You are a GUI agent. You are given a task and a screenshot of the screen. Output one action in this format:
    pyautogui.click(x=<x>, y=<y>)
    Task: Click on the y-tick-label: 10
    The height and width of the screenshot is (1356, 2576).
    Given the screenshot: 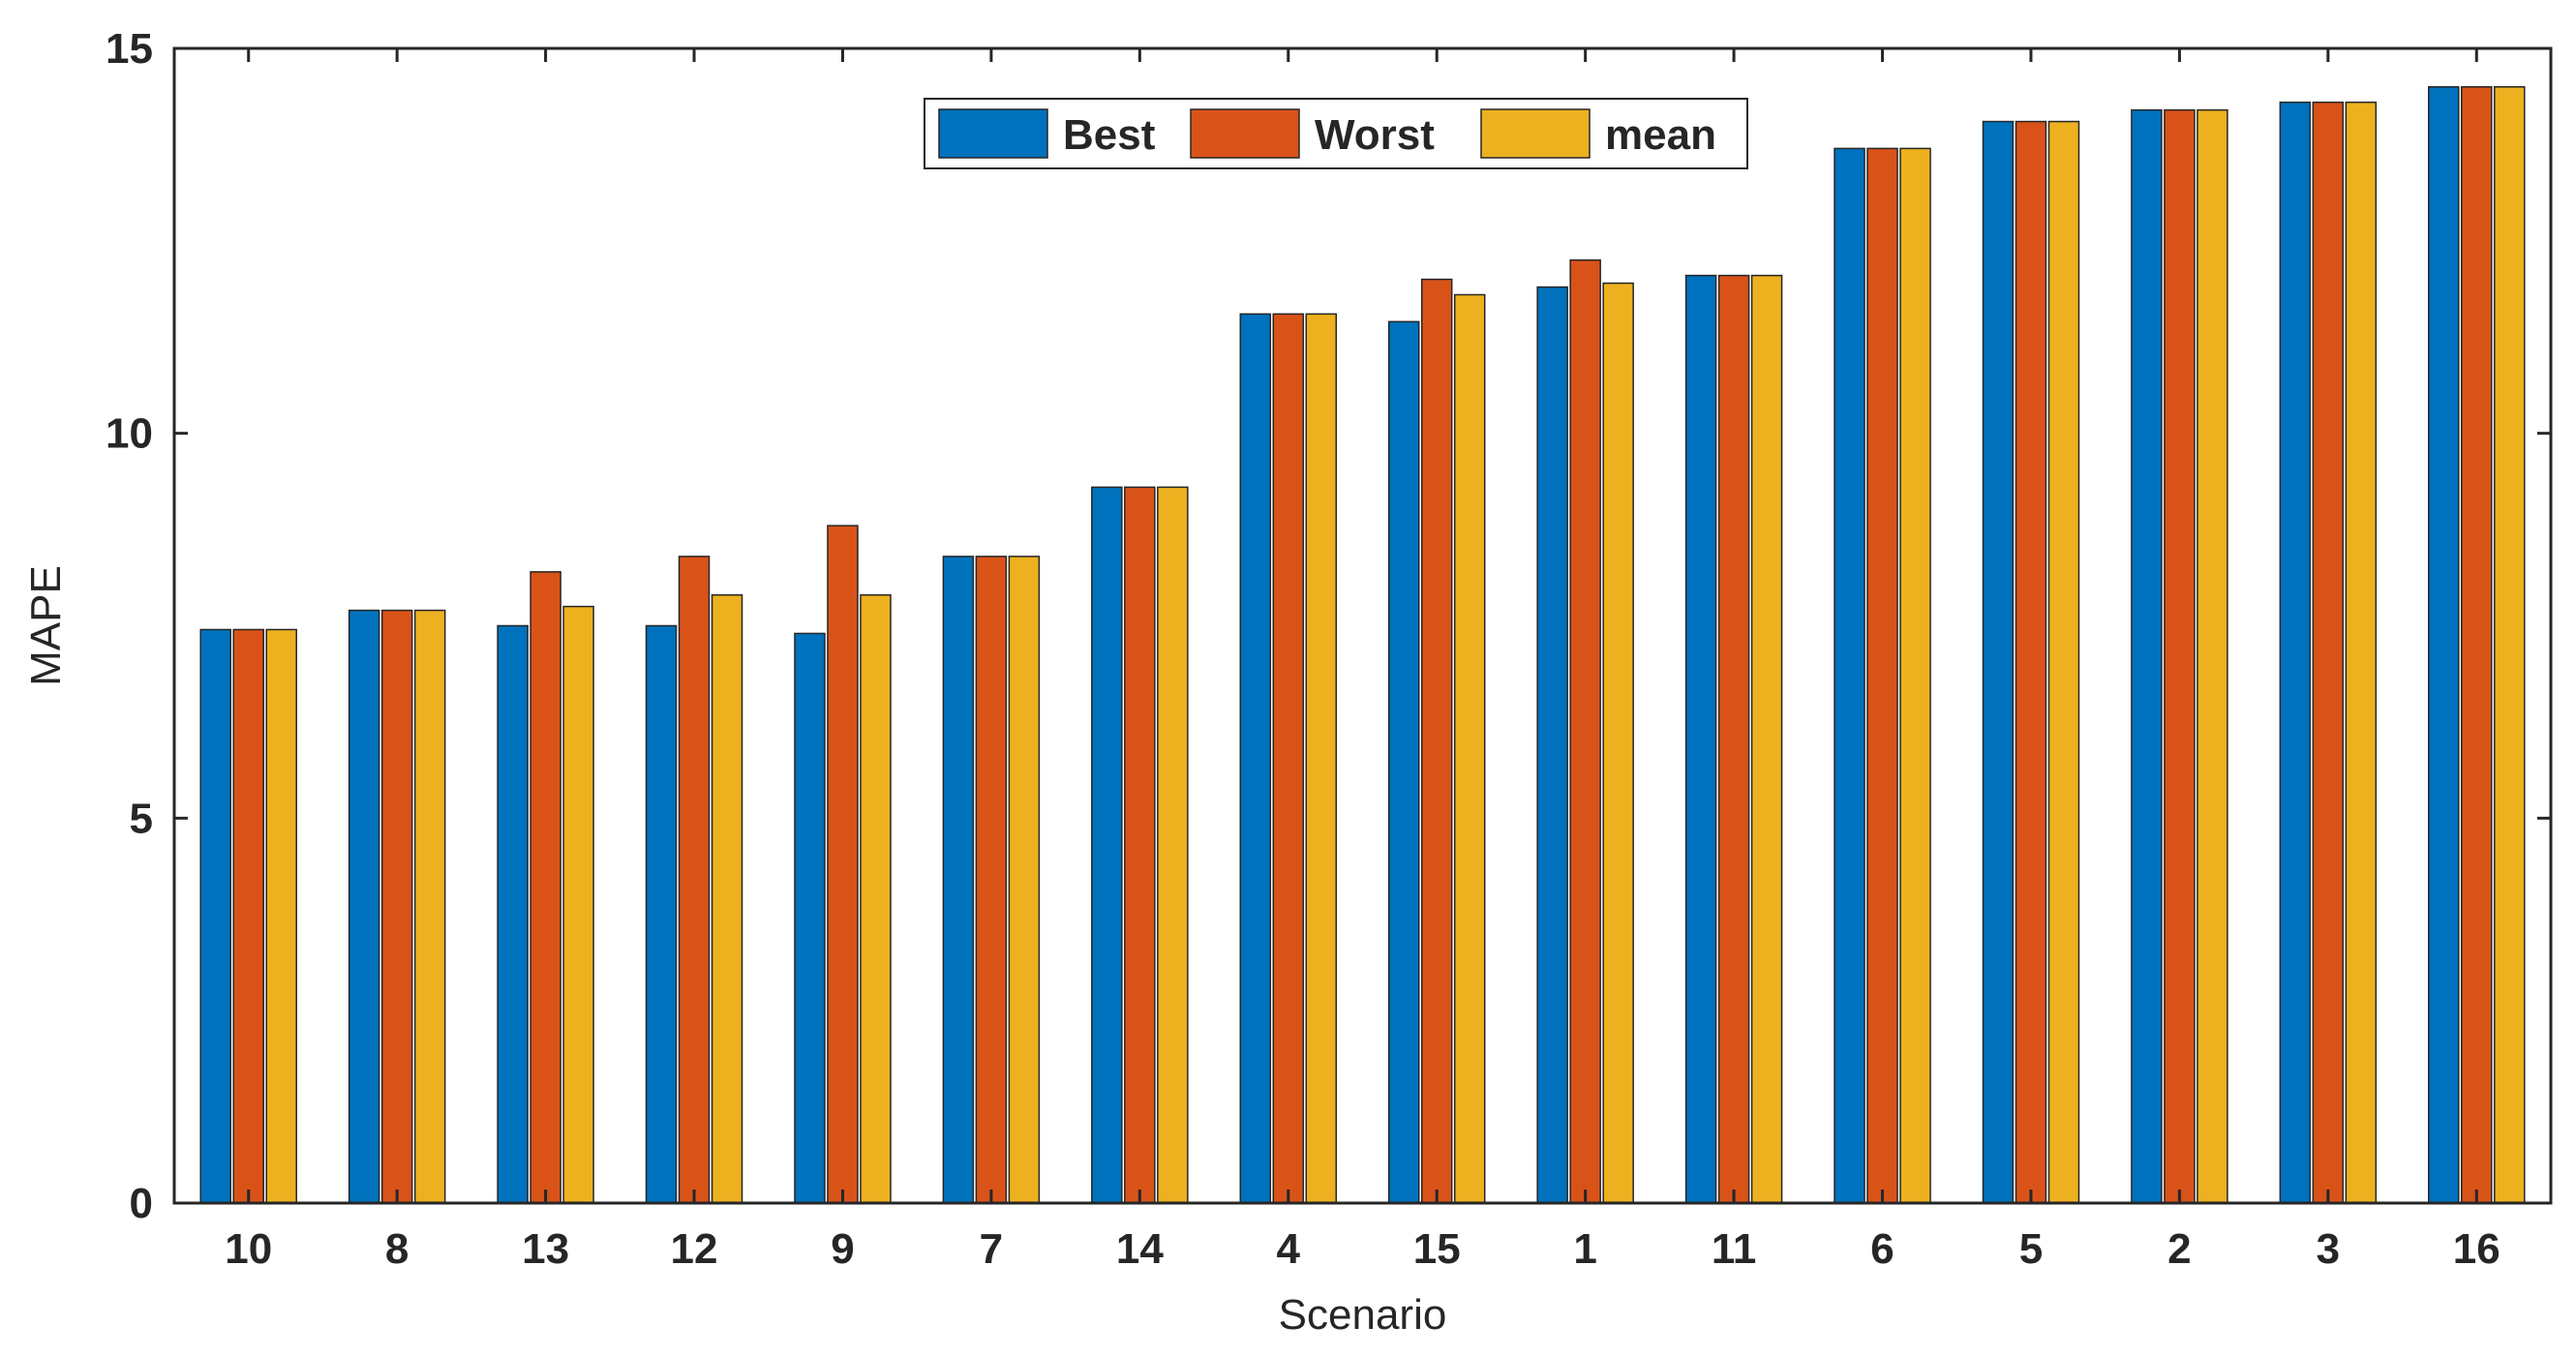 What is the action you would take?
    pyautogui.click(x=129, y=434)
    